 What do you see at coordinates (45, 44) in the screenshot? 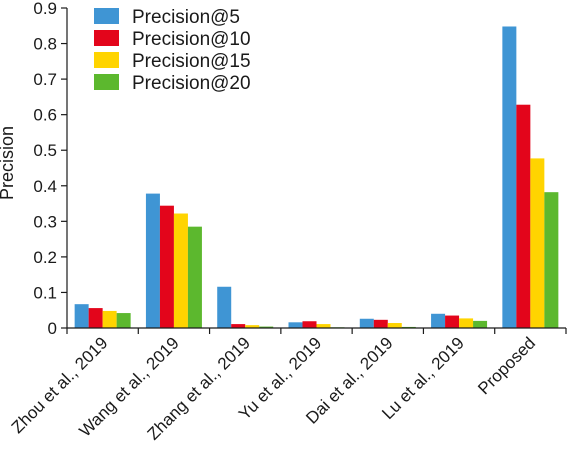
I see `y-tick-label: 0.8` at bounding box center [45, 44].